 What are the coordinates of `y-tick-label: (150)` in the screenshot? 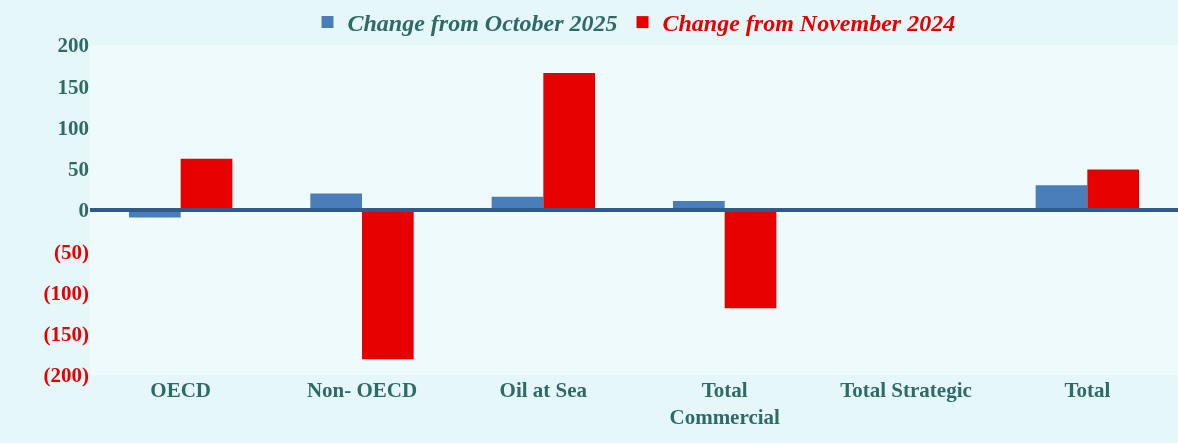 It's located at (66, 334).